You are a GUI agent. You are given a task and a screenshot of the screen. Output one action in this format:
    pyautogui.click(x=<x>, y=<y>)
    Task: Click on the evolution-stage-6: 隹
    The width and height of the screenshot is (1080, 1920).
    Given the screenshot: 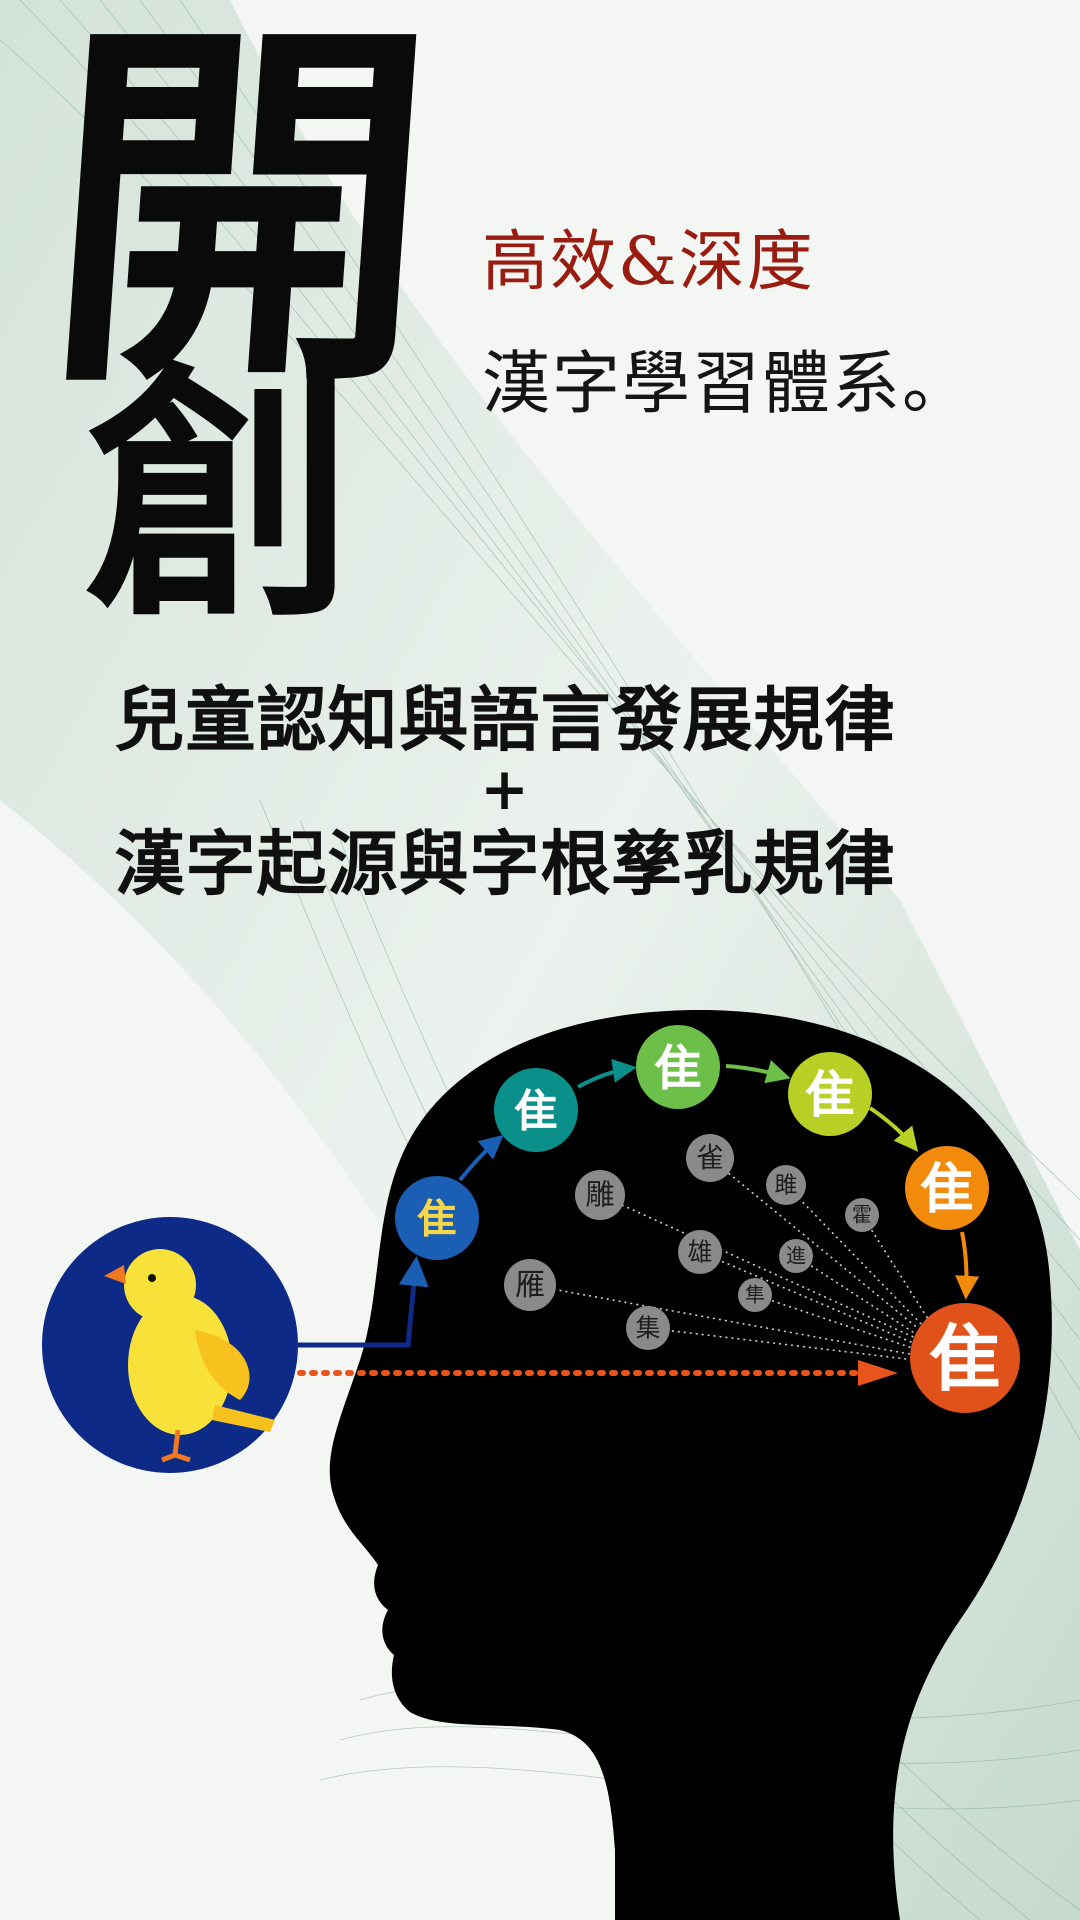 What is the action you would take?
    pyautogui.click(x=965, y=1358)
    